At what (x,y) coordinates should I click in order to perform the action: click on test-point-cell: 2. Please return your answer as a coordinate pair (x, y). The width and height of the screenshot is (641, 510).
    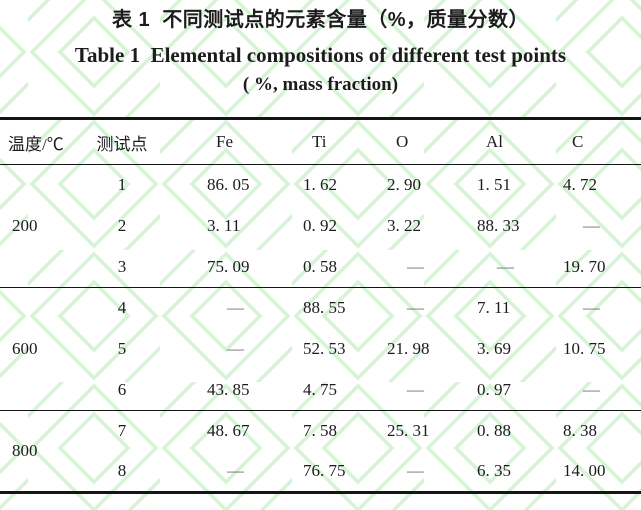
    Looking at the image, I should click on (122, 225).